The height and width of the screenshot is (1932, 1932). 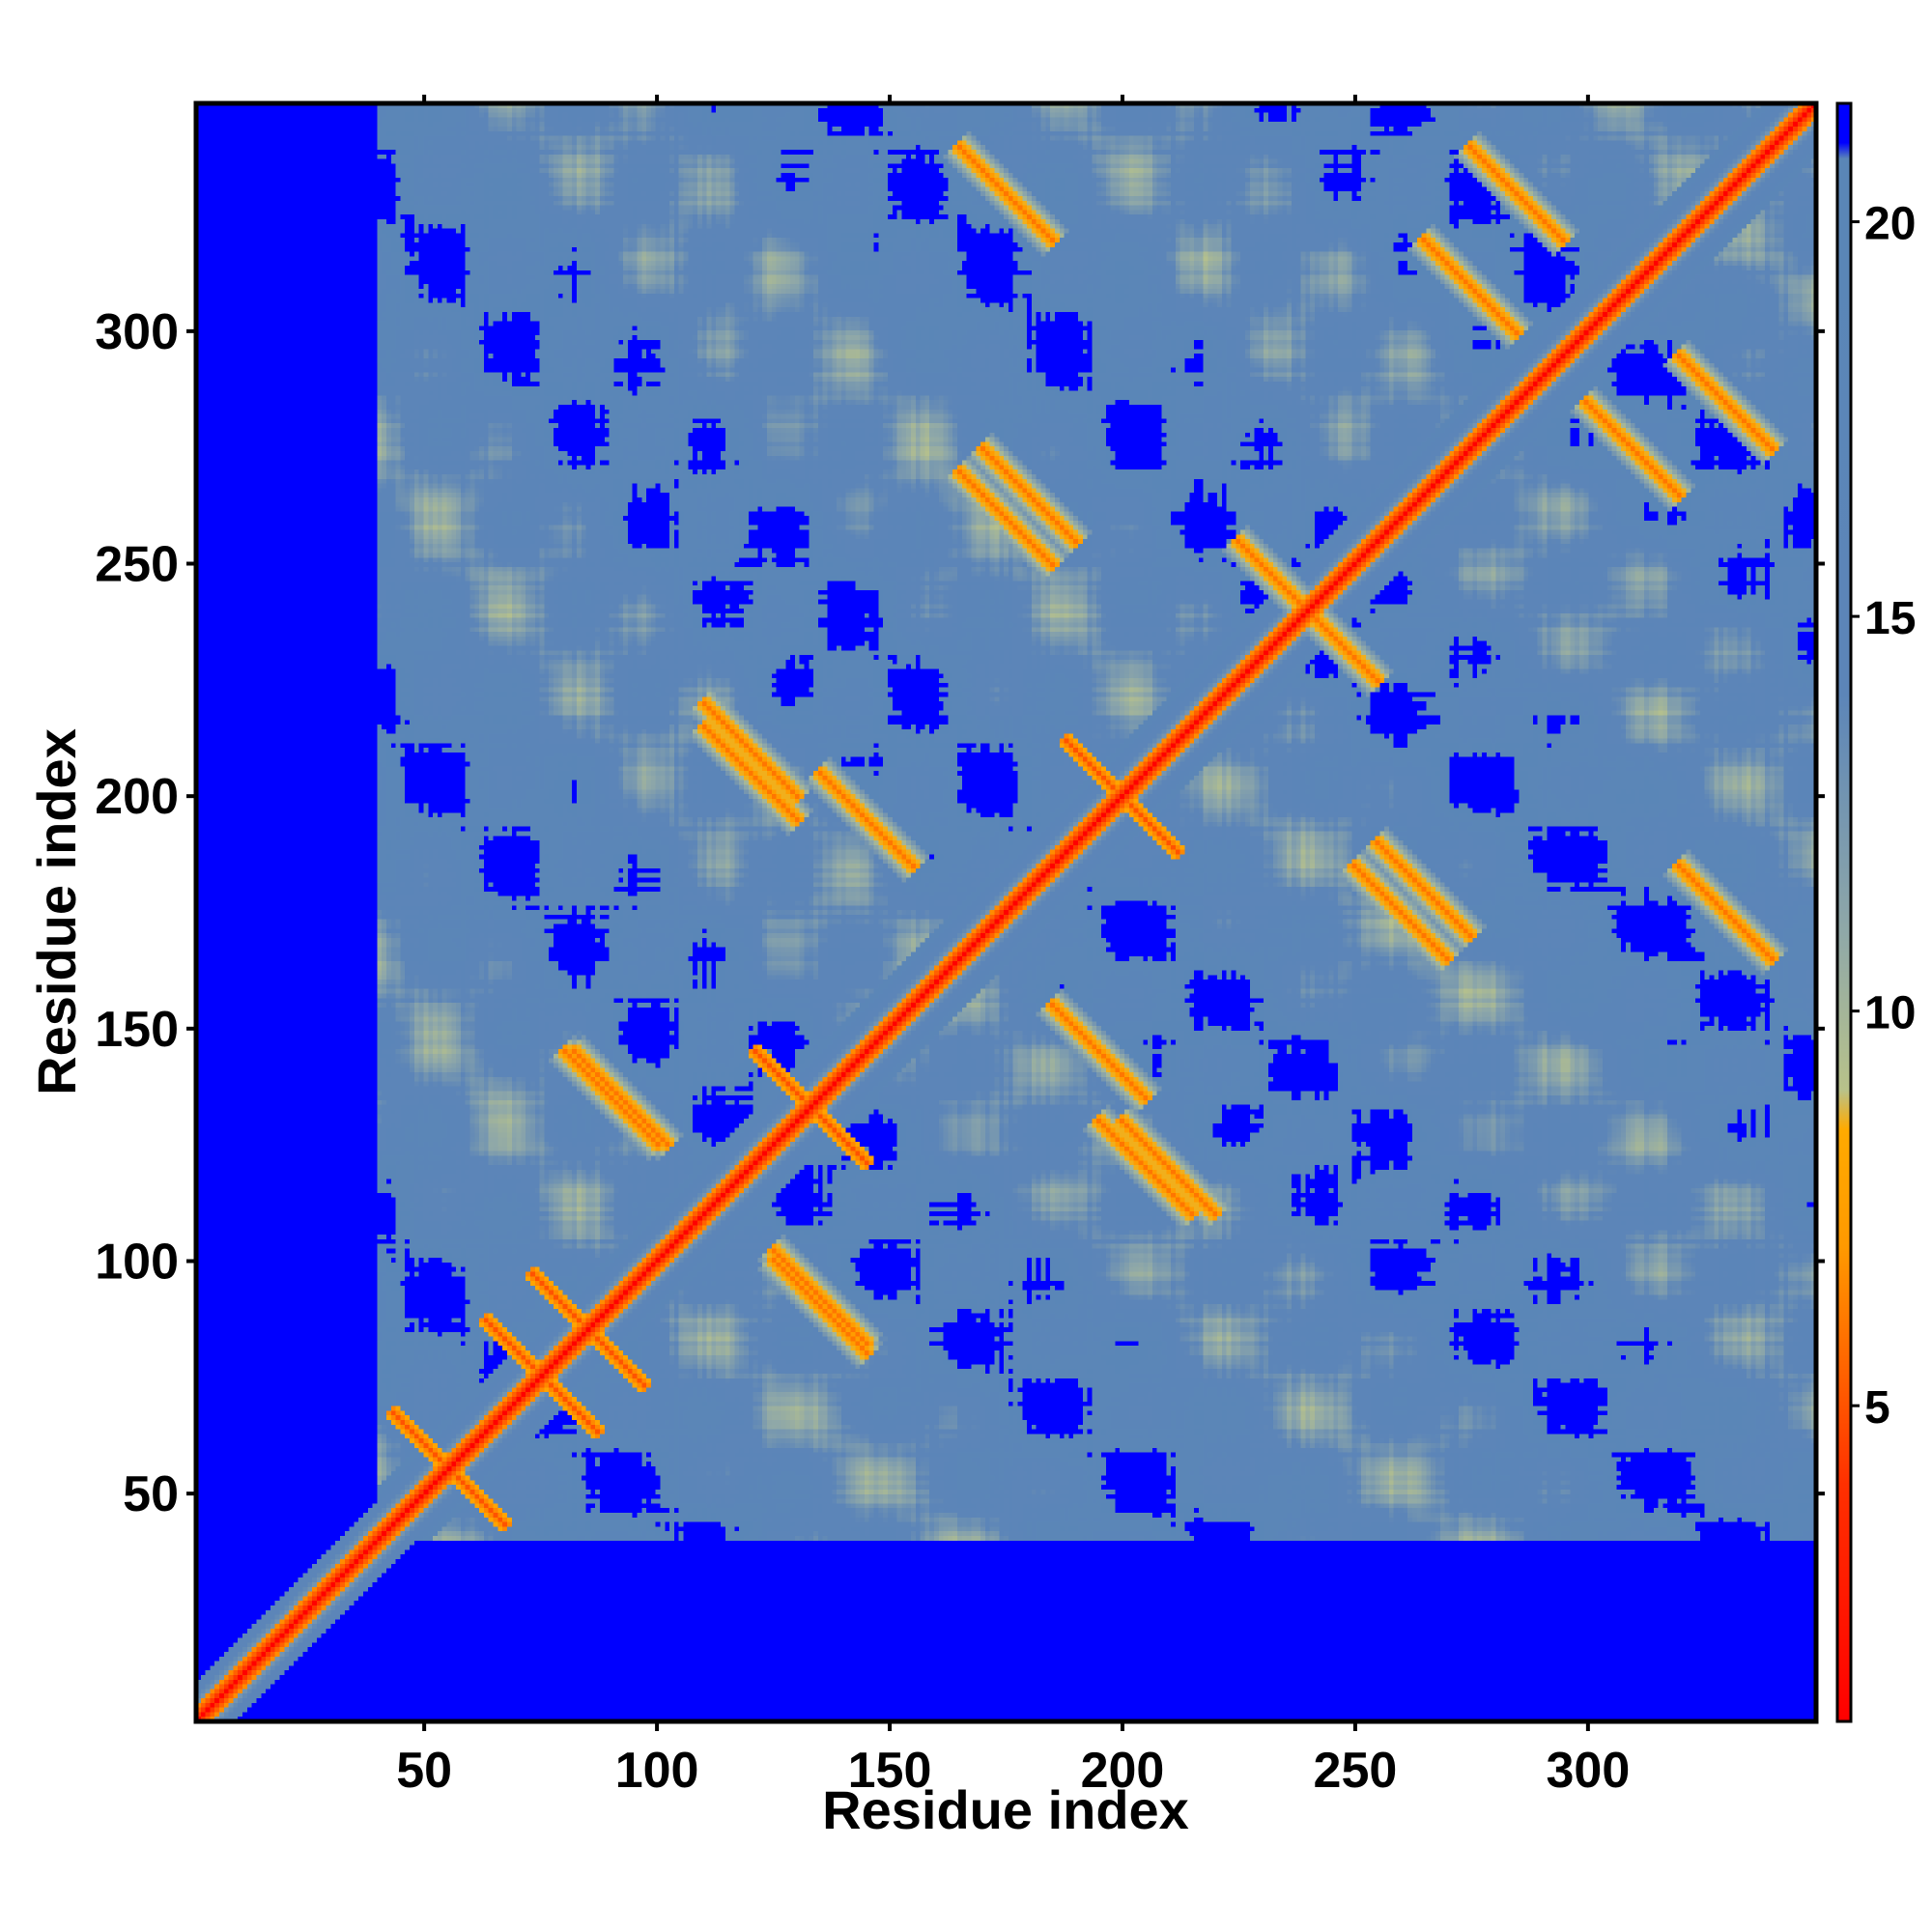 What do you see at coordinates (1890, 618) in the screenshot?
I see `colorbar-tick-label: 15` at bounding box center [1890, 618].